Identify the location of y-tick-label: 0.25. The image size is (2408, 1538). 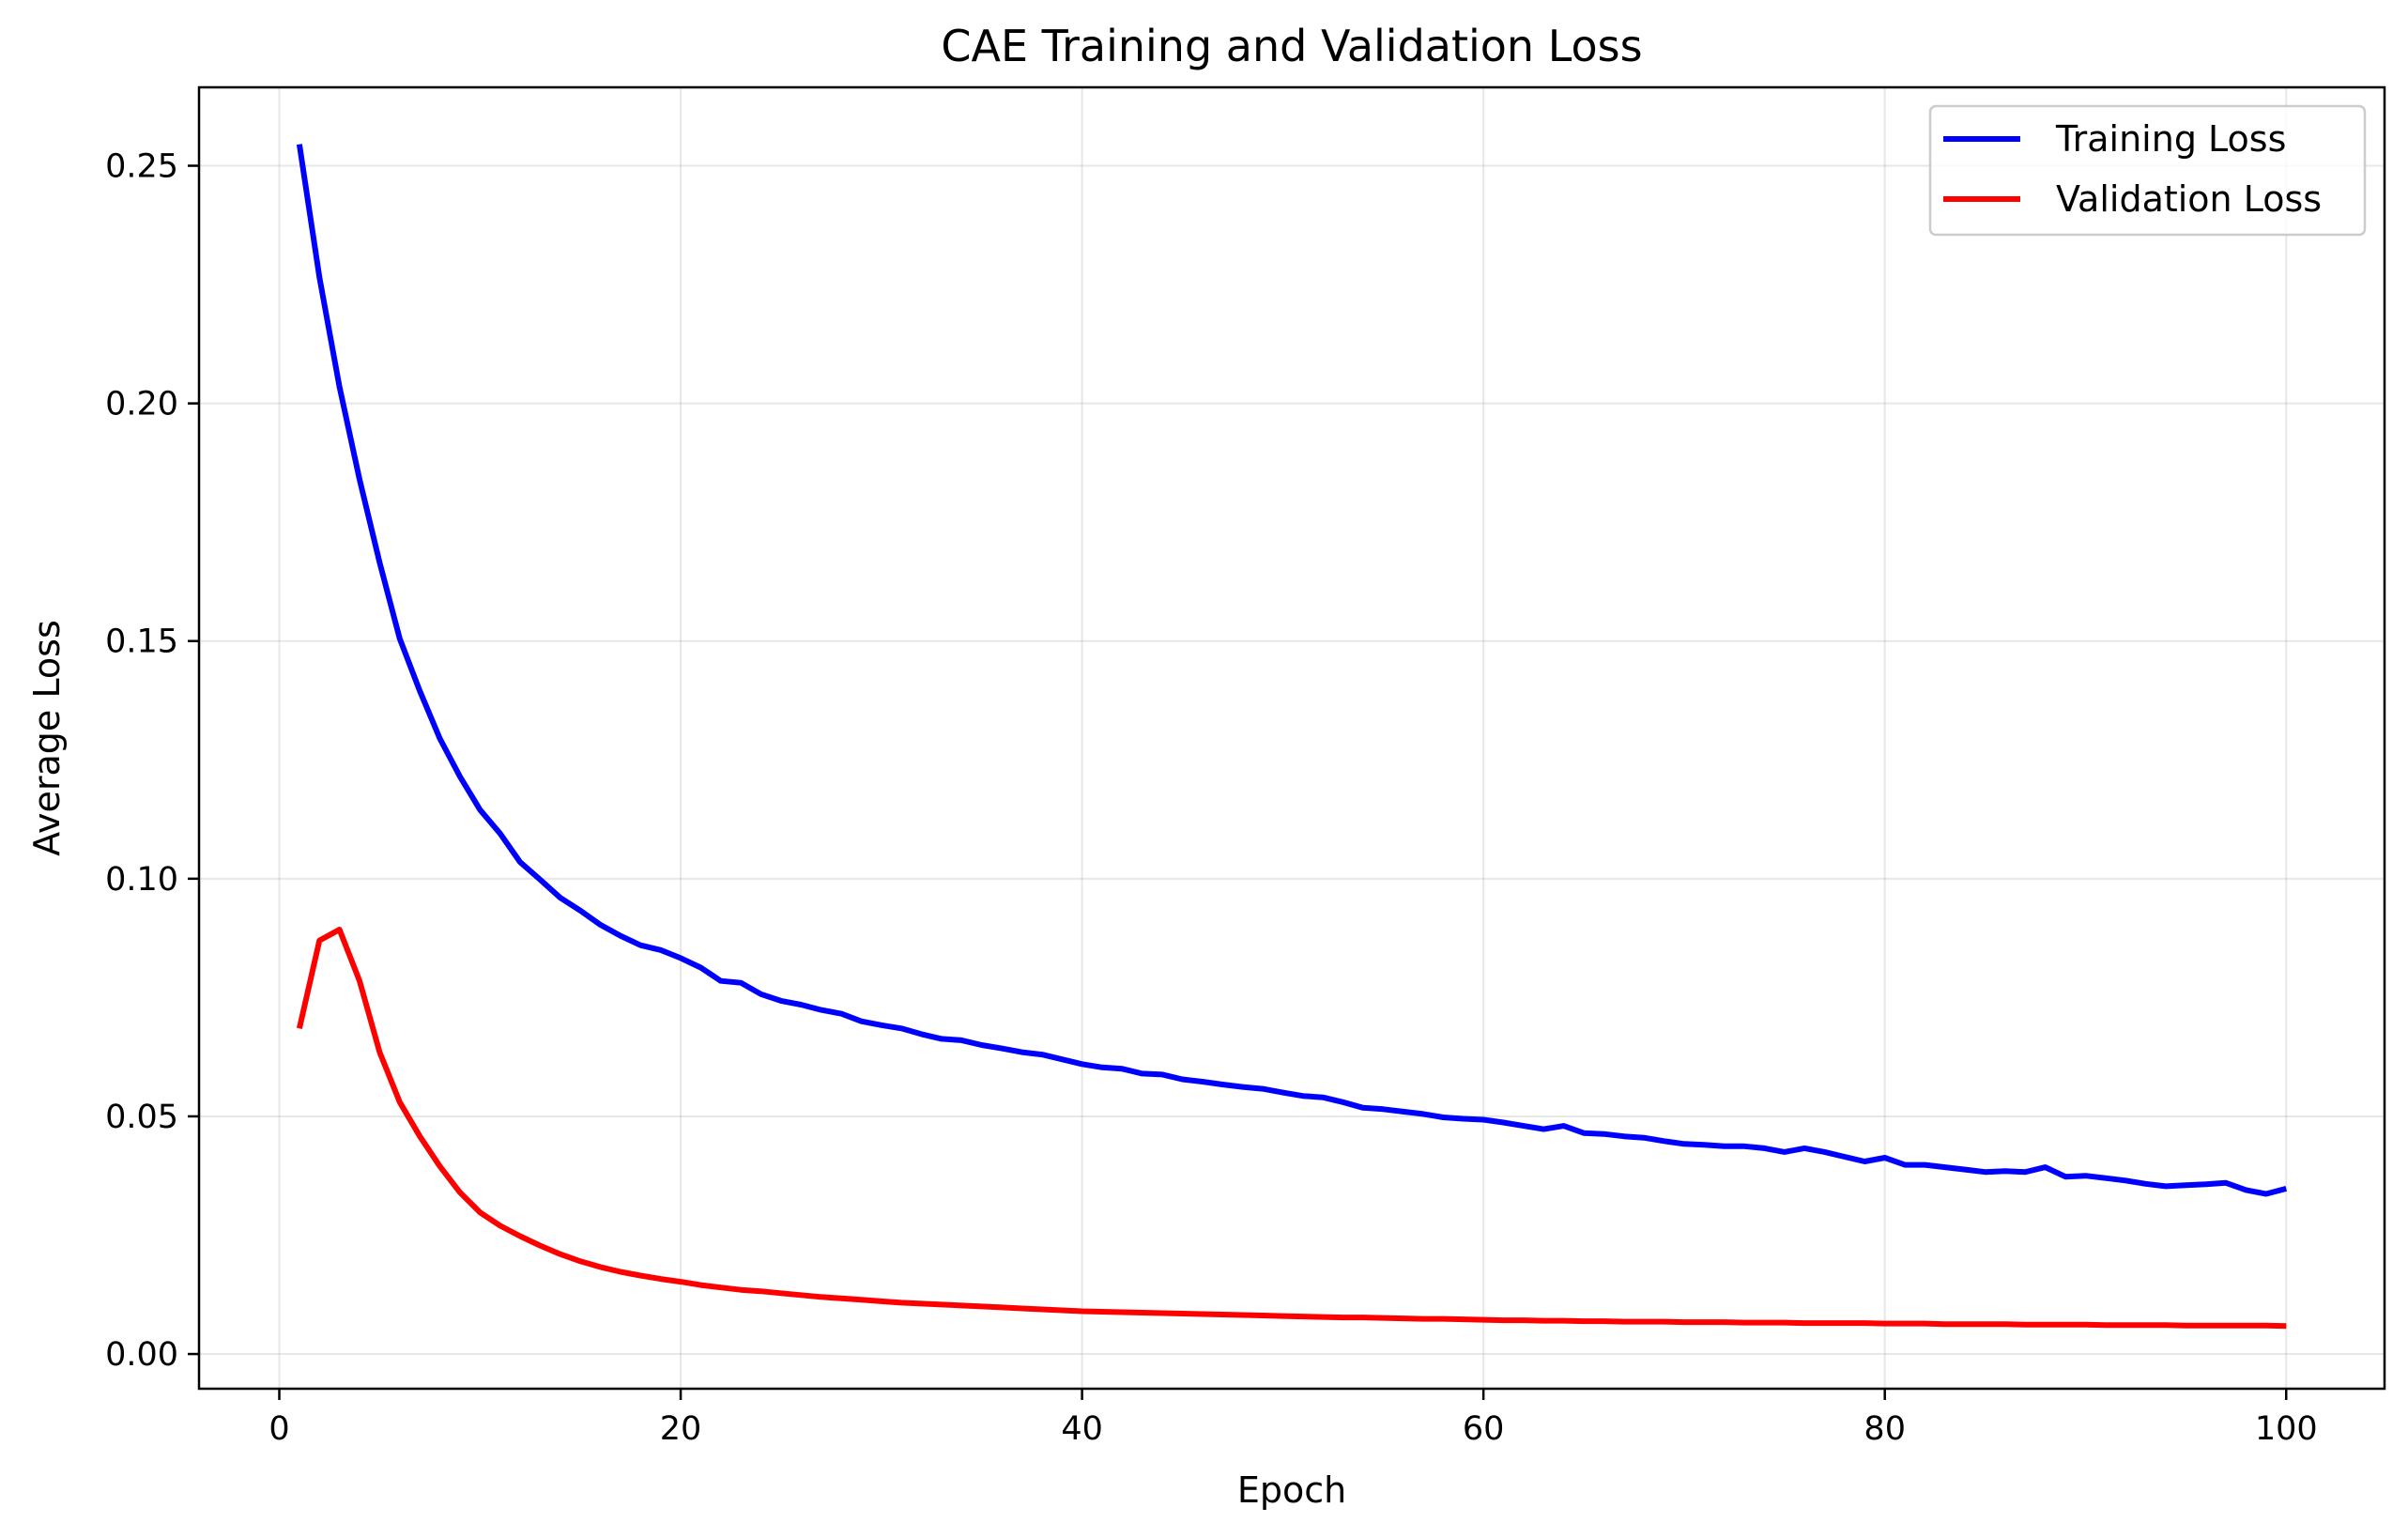
(141, 167).